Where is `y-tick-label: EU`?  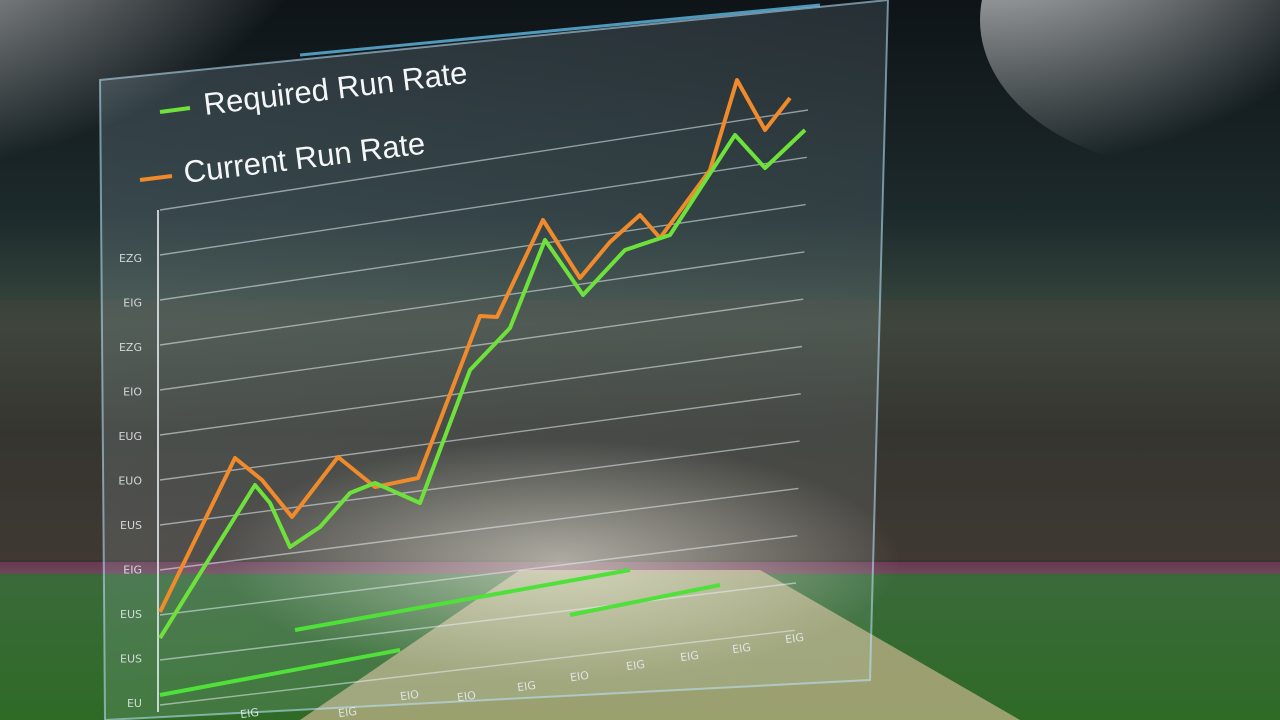
y-tick-label: EU is located at coordinates (134, 703).